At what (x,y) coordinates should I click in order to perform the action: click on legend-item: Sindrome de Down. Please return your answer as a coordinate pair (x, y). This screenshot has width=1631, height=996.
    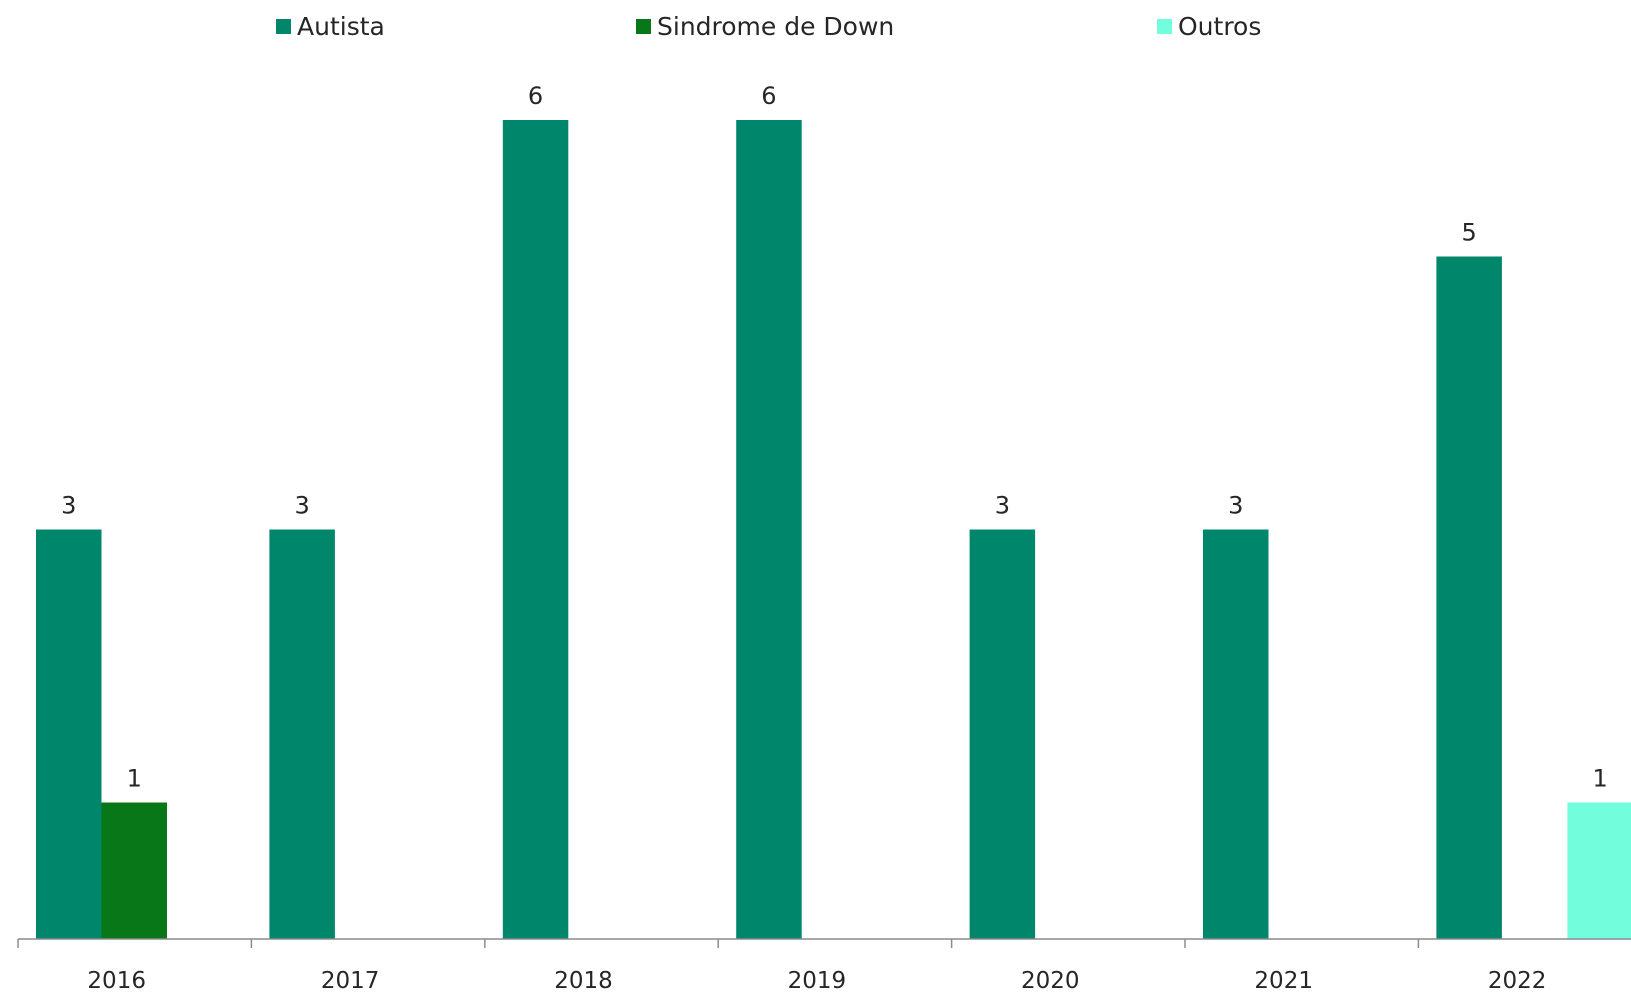
    Looking at the image, I should click on (765, 26).